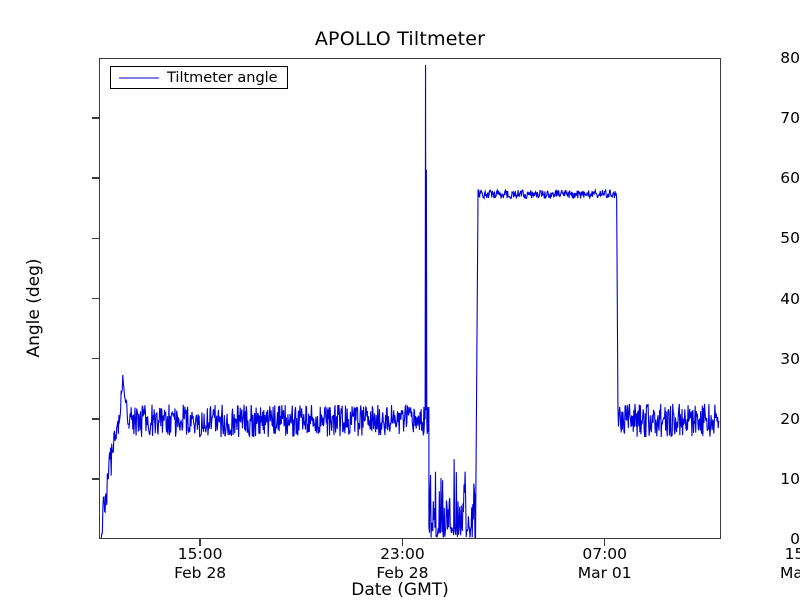  I want to click on legend: Tiltmeter angle, so click(199, 77).